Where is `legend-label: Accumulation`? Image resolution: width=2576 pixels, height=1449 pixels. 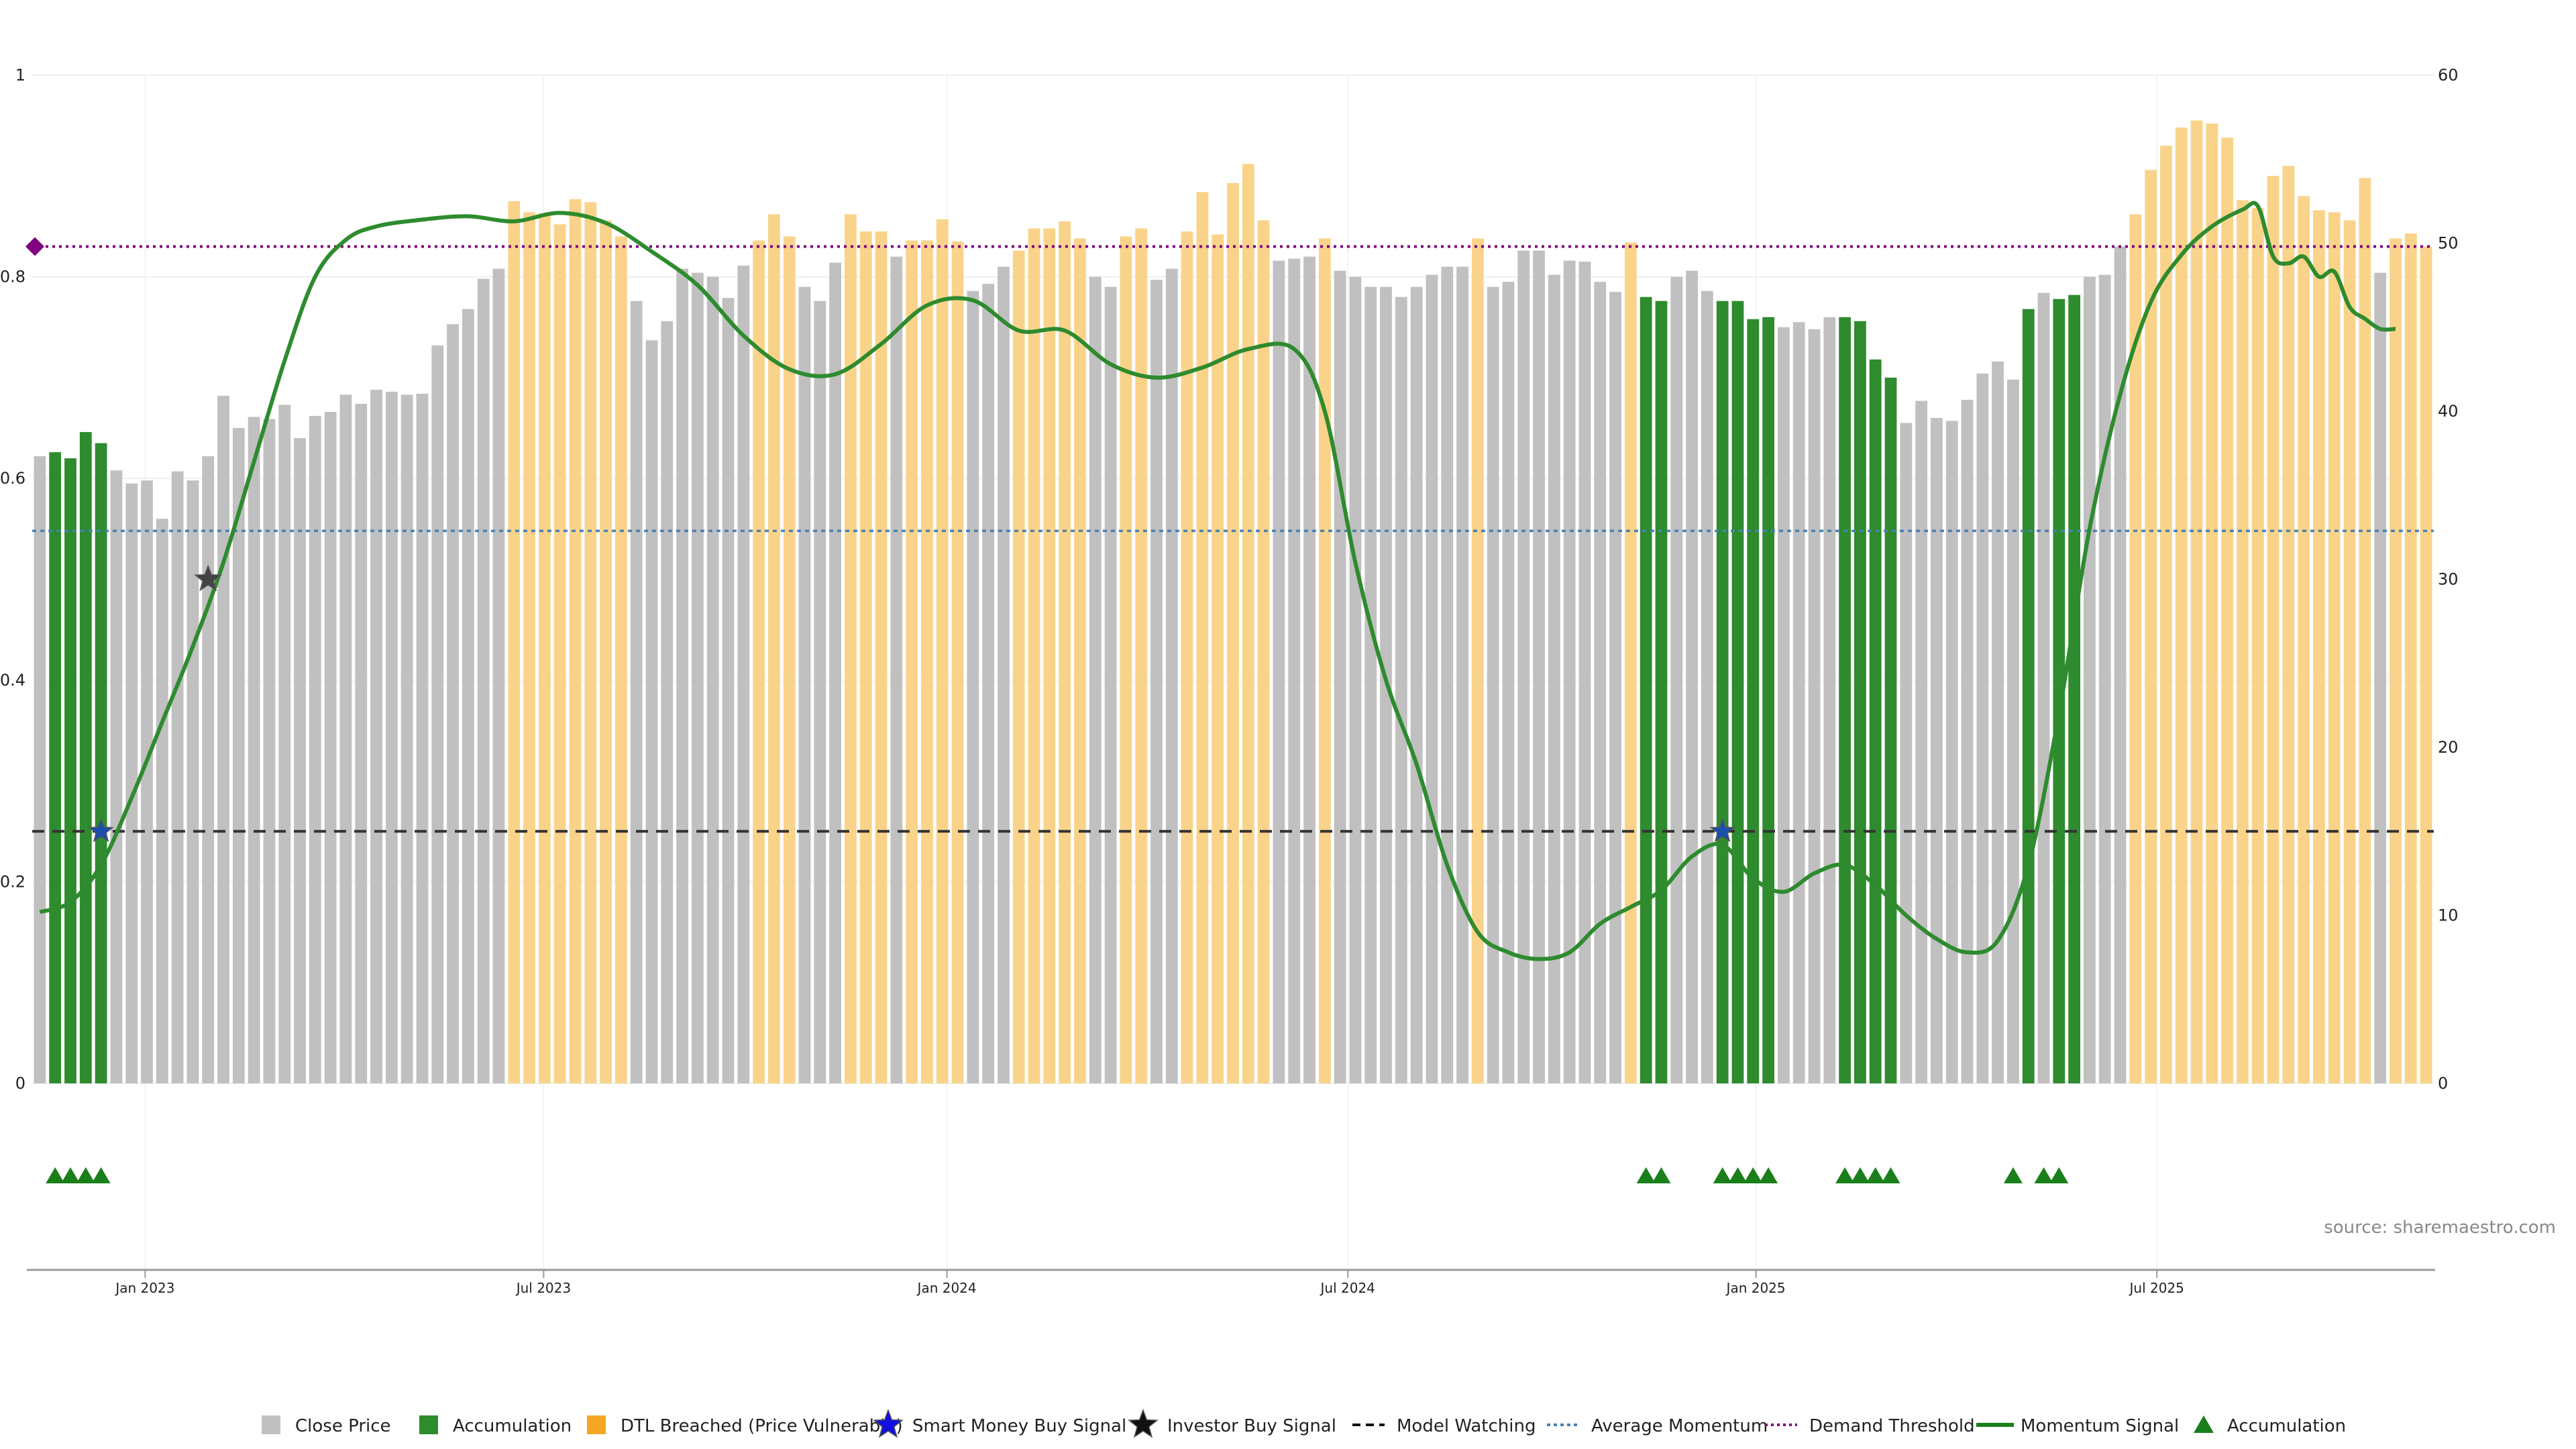
legend-label: Accumulation is located at coordinates (2286, 1426).